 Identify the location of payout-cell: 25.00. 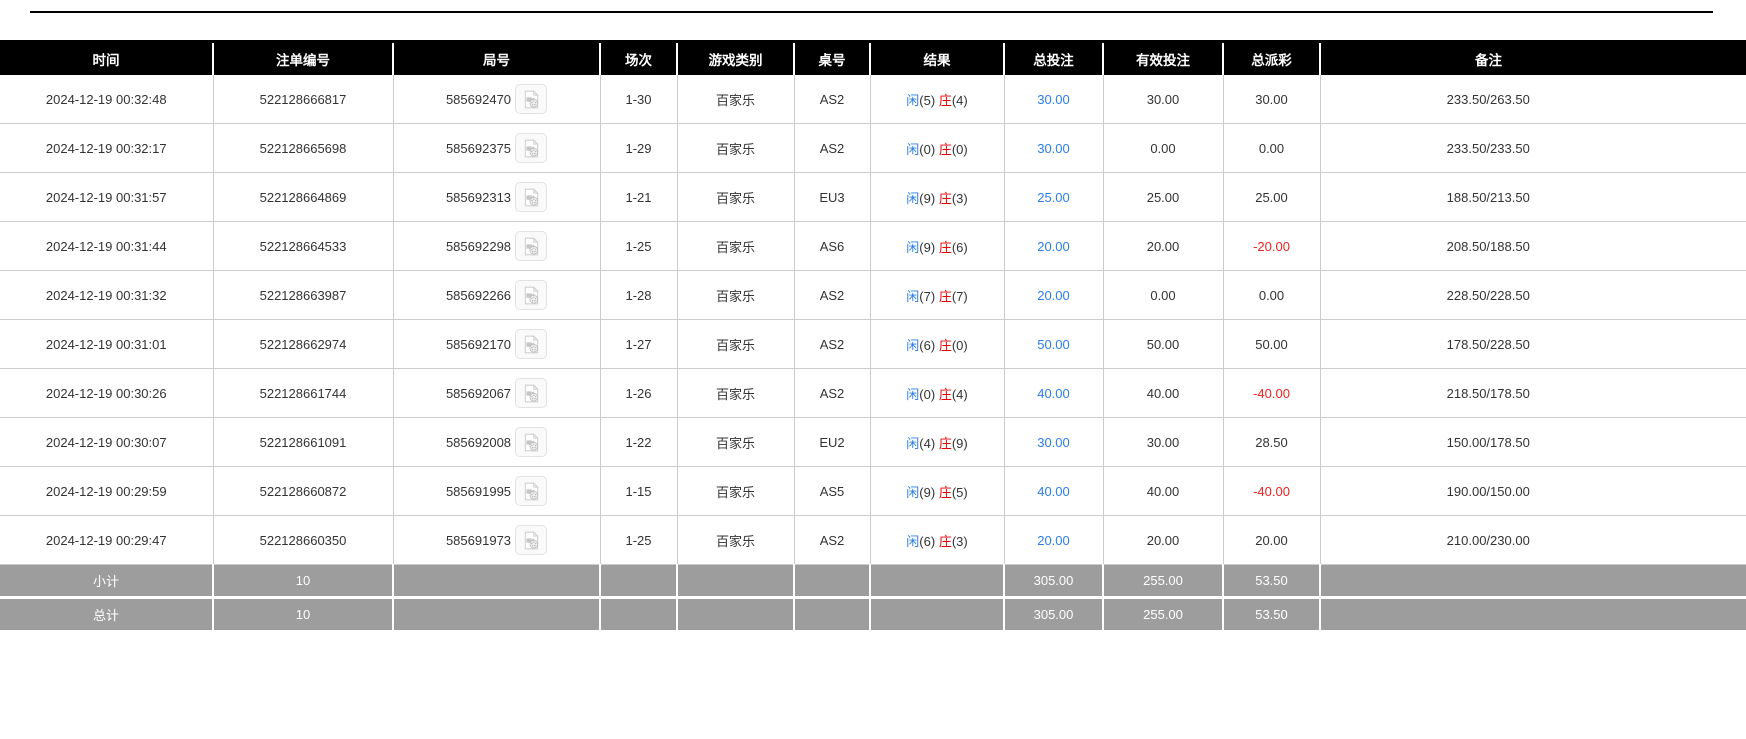
(1271, 197).